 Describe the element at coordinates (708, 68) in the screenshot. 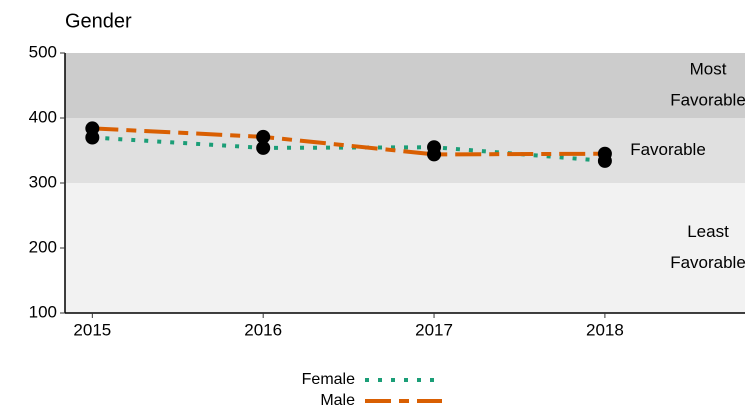

I see `band-label: Most` at that location.